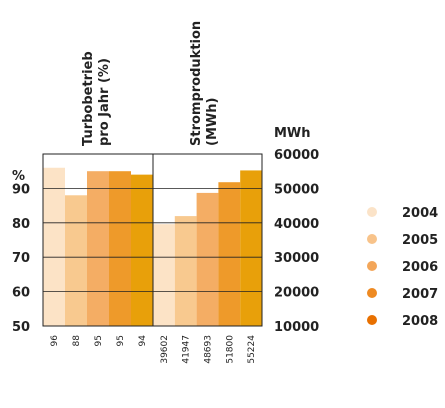 Image resolution: width=445 pixels, height=408 pixels. What do you see at coordinates (229, 254) in the screenshot?
I see `right-bar-2007` at bounding box center [229, 254].